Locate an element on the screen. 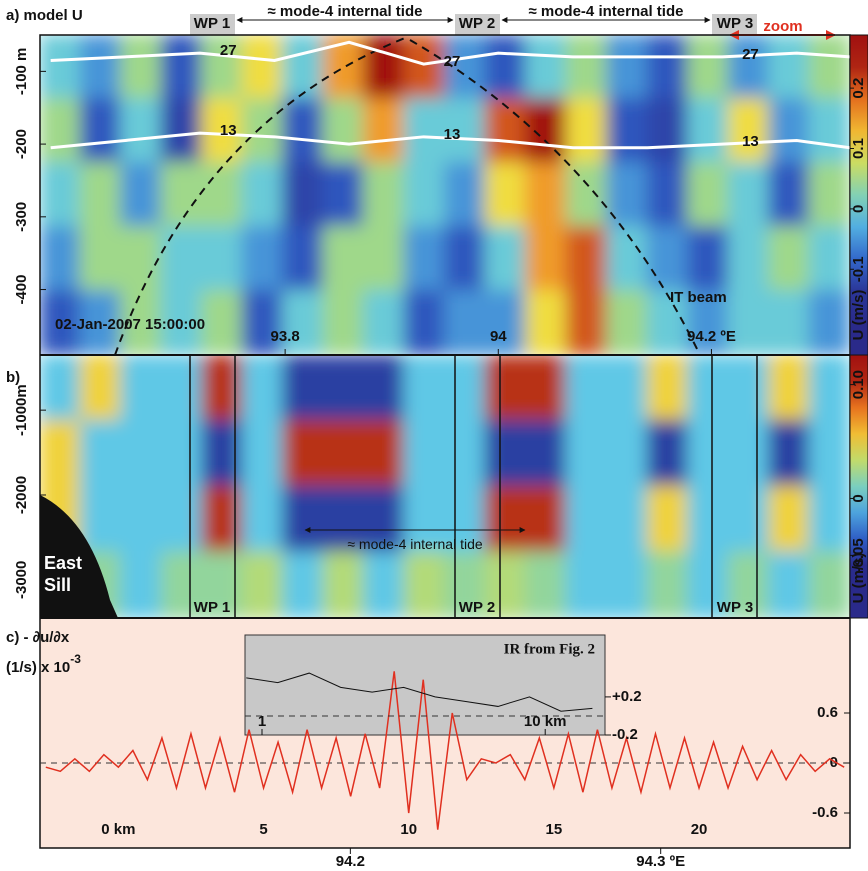 The height and width of the screenshot is (871, 868). isopycnal-label: 27 is located at coordinates (452, 61).